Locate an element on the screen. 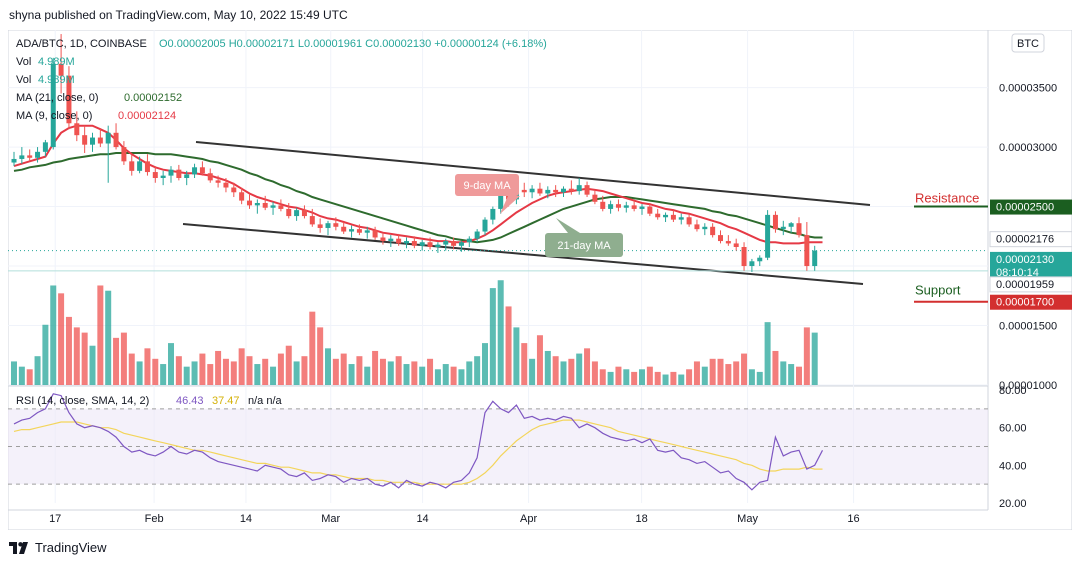 This screenshot has height=565, width=1079. legend-rsi-label: RSI (14, close, SMA, 14, 2) is located at coordinates (82, 401).